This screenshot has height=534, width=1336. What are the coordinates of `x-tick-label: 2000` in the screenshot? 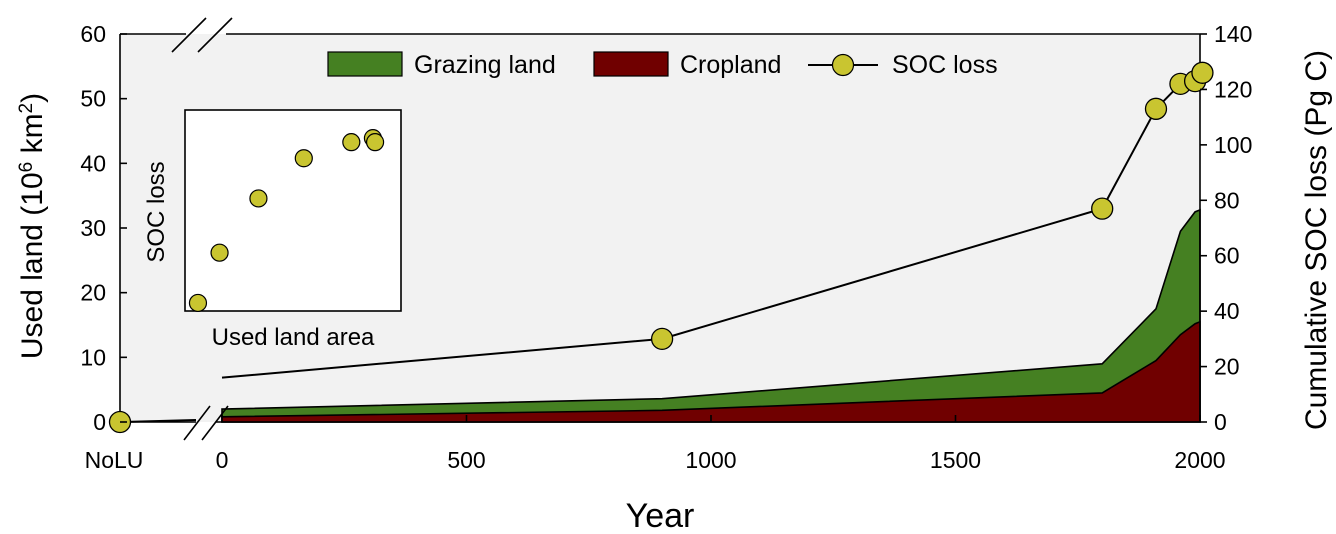 It's located at (1199, 460).